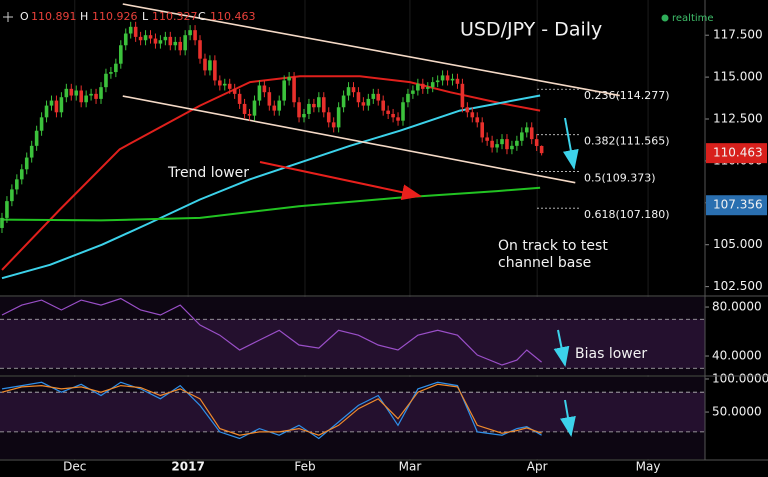 The image size is (768, 477). What do you see at coordinates (693, 18) in the screenshot?
I see `status: realtime` at bounding box center [693, 18].